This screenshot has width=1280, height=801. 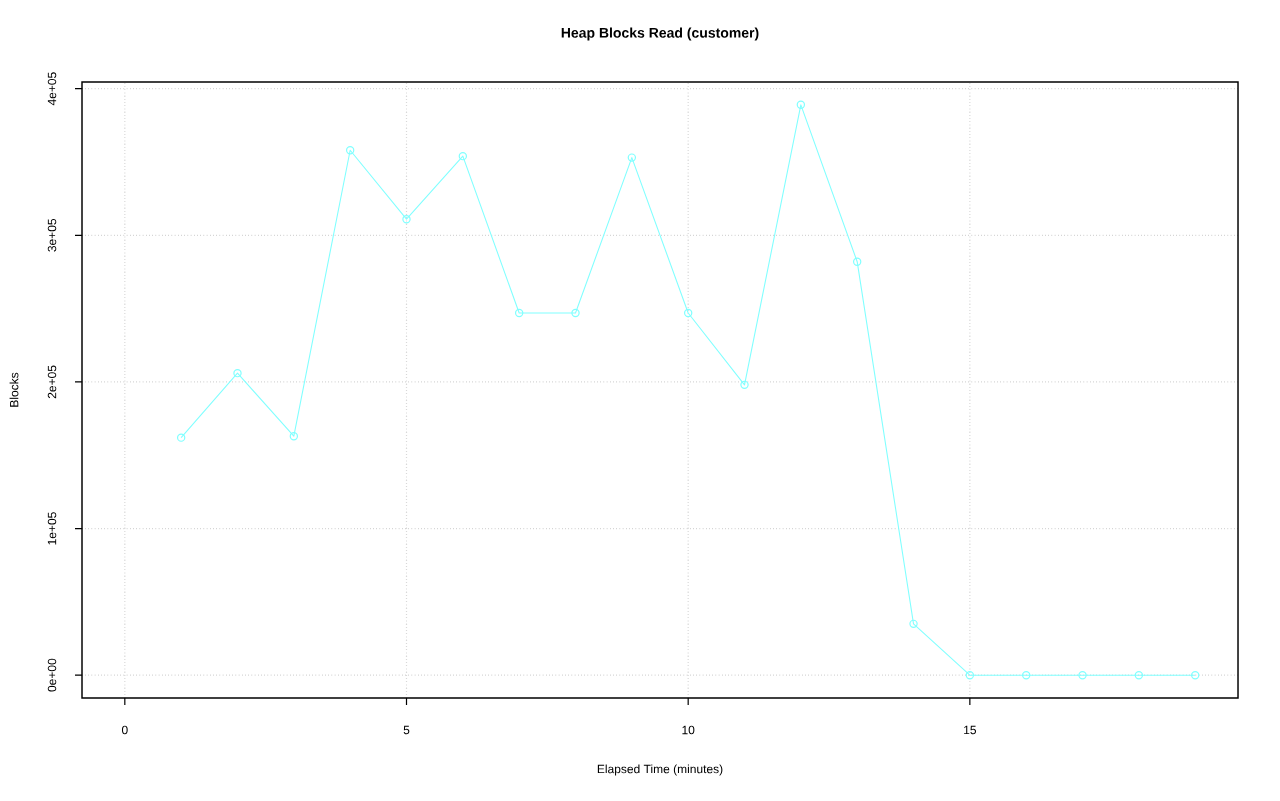 What do you see at coordinates (52, 528) in the screenshot?
I see `y-tick-label: 1e+05` at bounding box center [52, 528].